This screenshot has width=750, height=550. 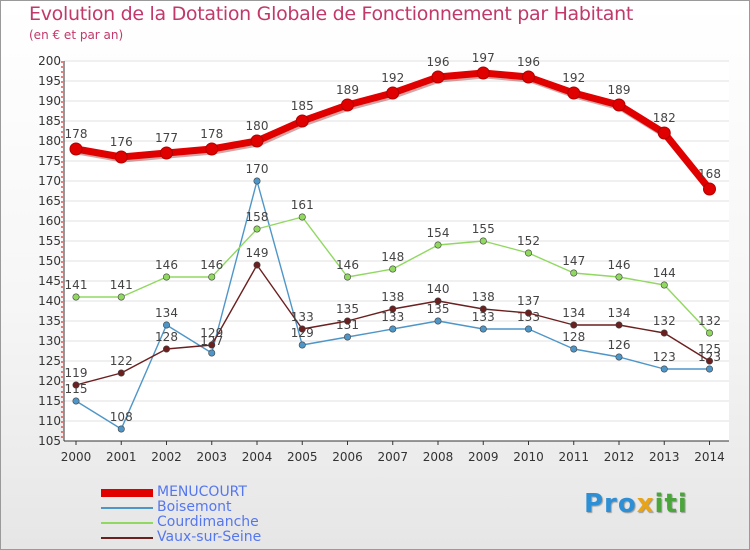 I want to click on data-label: 197, so click(x=483, y=58).